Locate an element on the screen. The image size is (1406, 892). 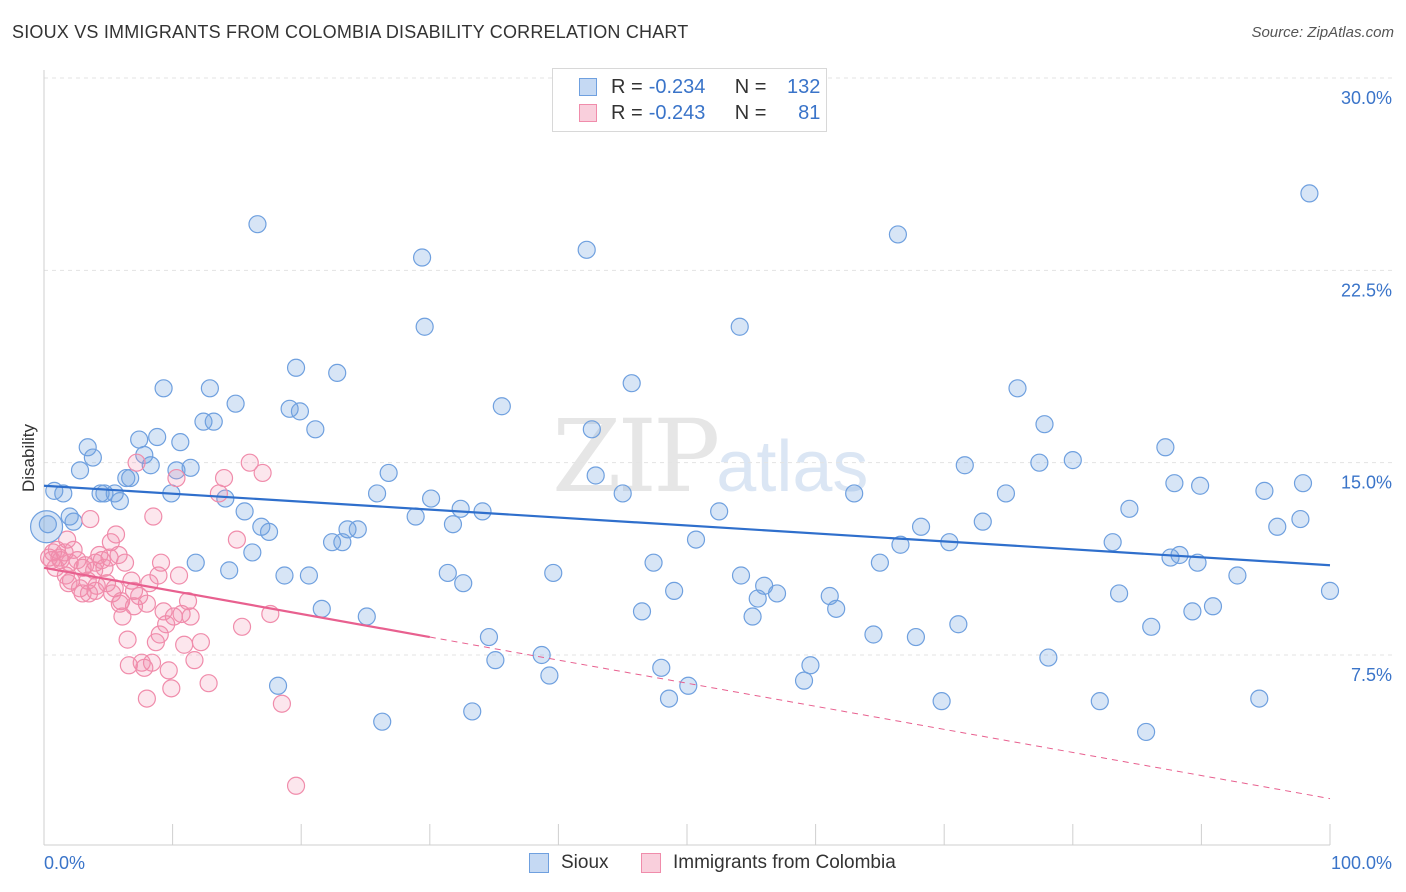
y-tick-label: 7.5% is located at coordinates (1371, 675).